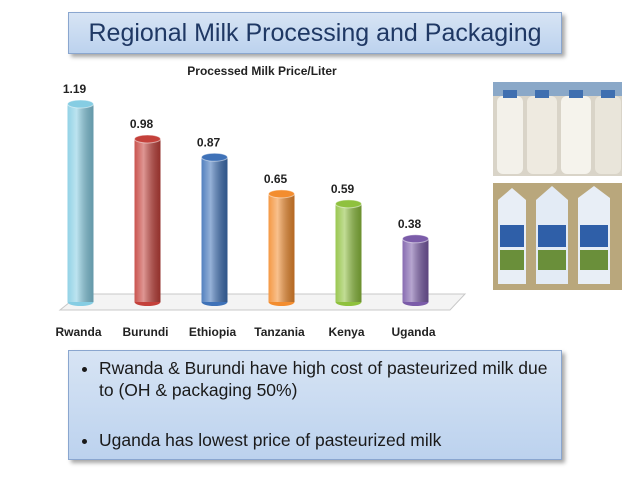 The width and height of the screenshot is (638, 479). I want to click on carton-photo, so click(557, 236).